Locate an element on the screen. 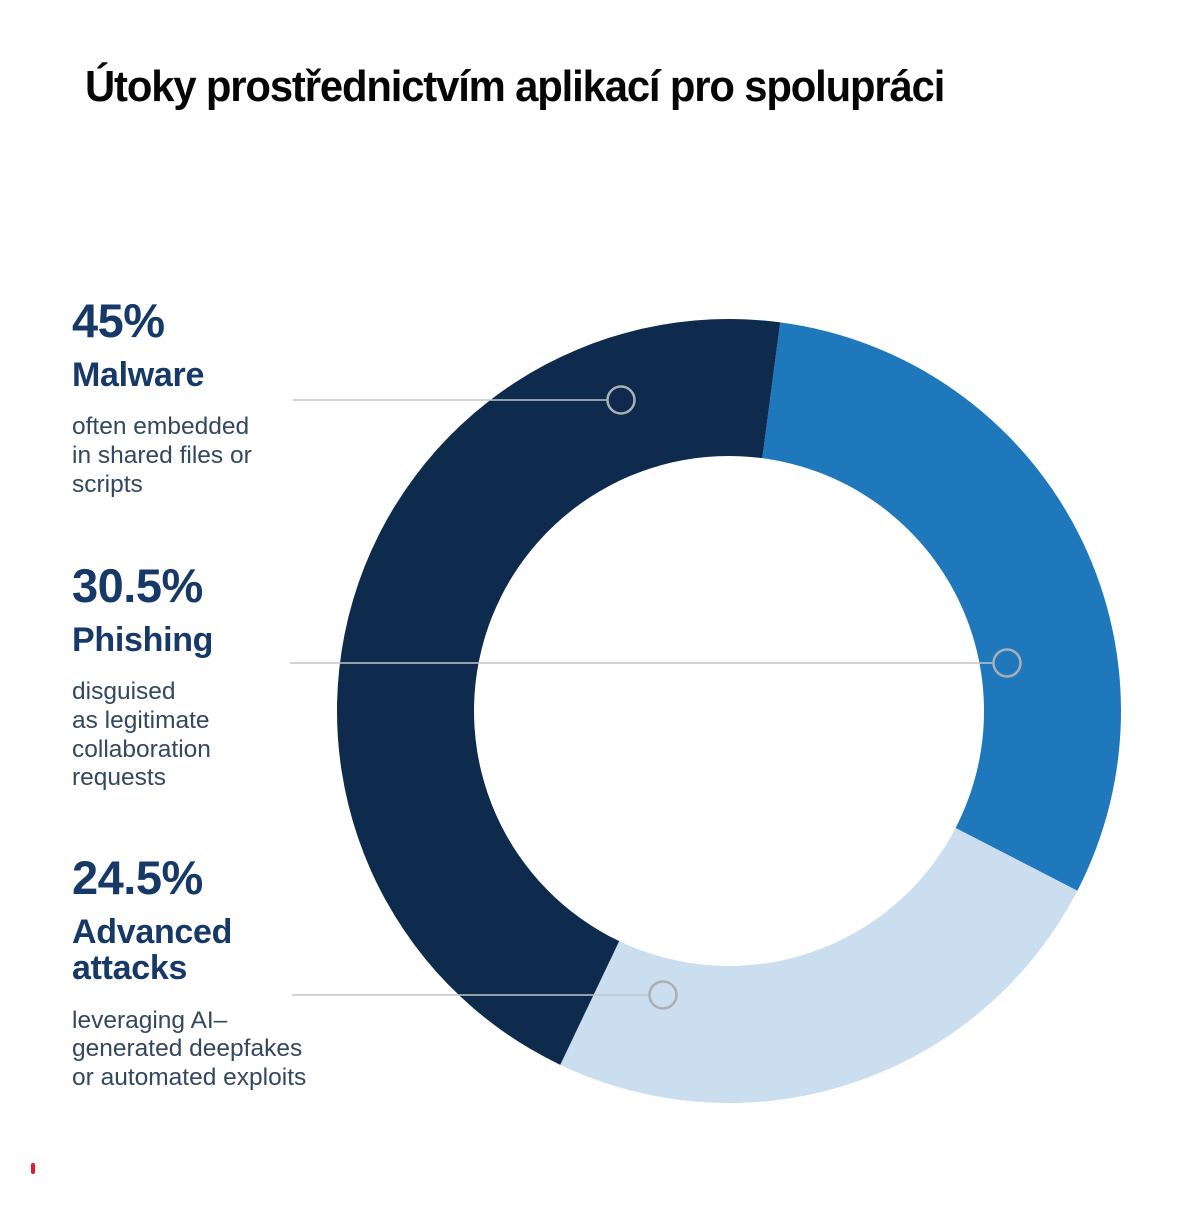  segment-label-phishing: Phishing is located at coordinates (143, 640).